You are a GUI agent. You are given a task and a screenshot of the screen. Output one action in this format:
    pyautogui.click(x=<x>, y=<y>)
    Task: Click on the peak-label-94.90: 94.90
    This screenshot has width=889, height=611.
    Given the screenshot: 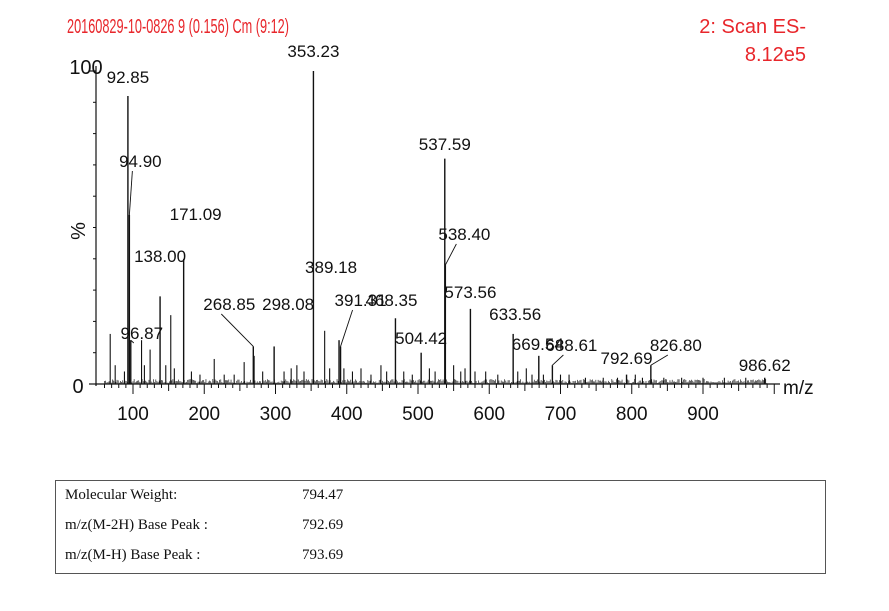 What is the action you would take?
    pyautogui.click(x=140, y=161)
    